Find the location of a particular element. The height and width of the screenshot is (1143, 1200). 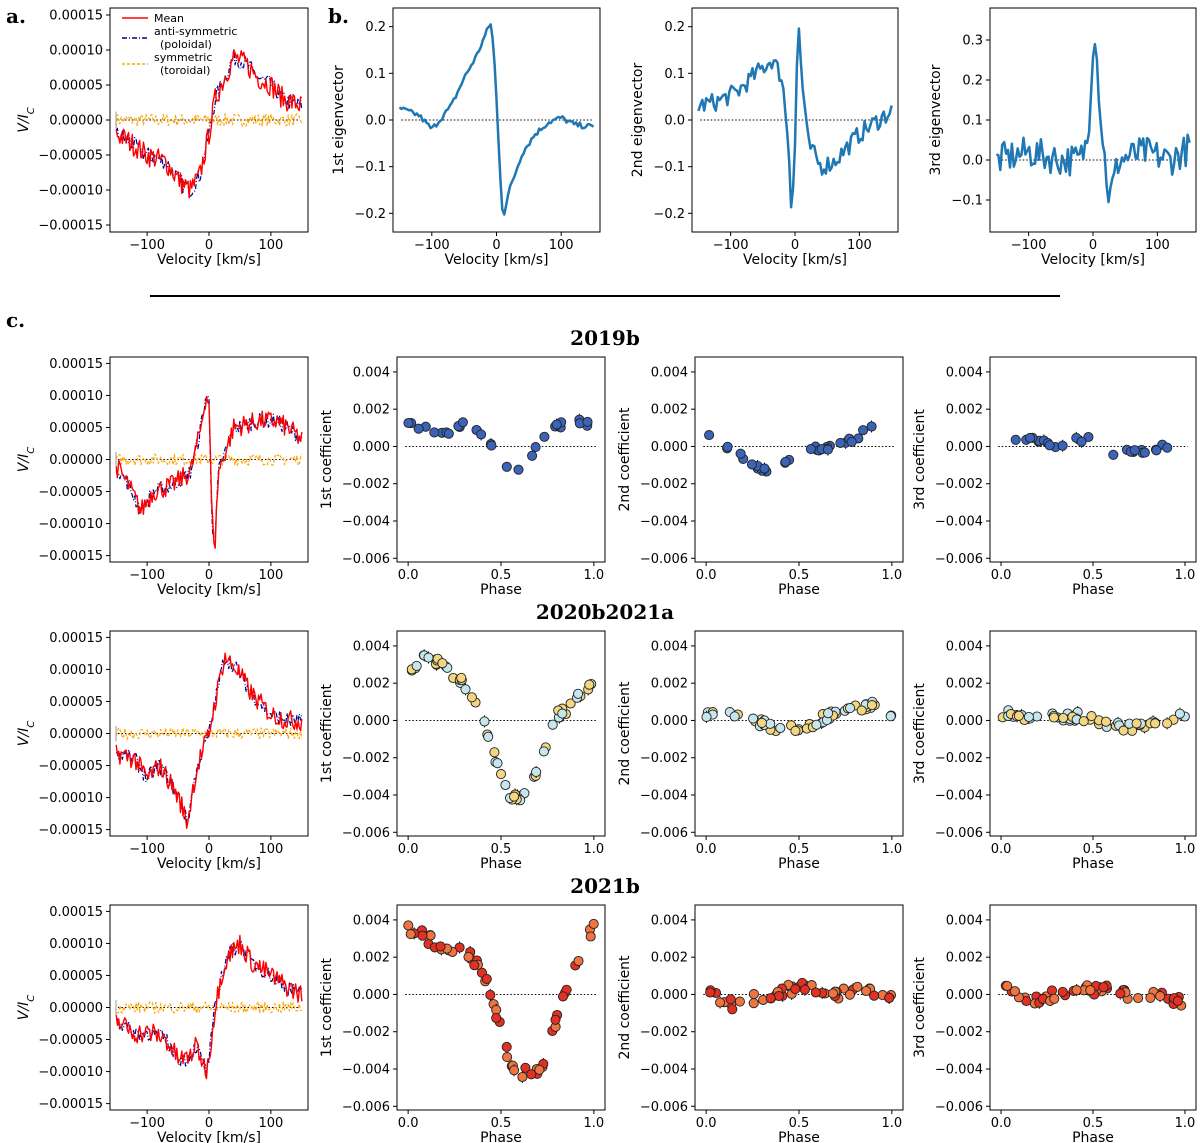

row-title-2019b: 2019b is located at coordinates (605, 338).